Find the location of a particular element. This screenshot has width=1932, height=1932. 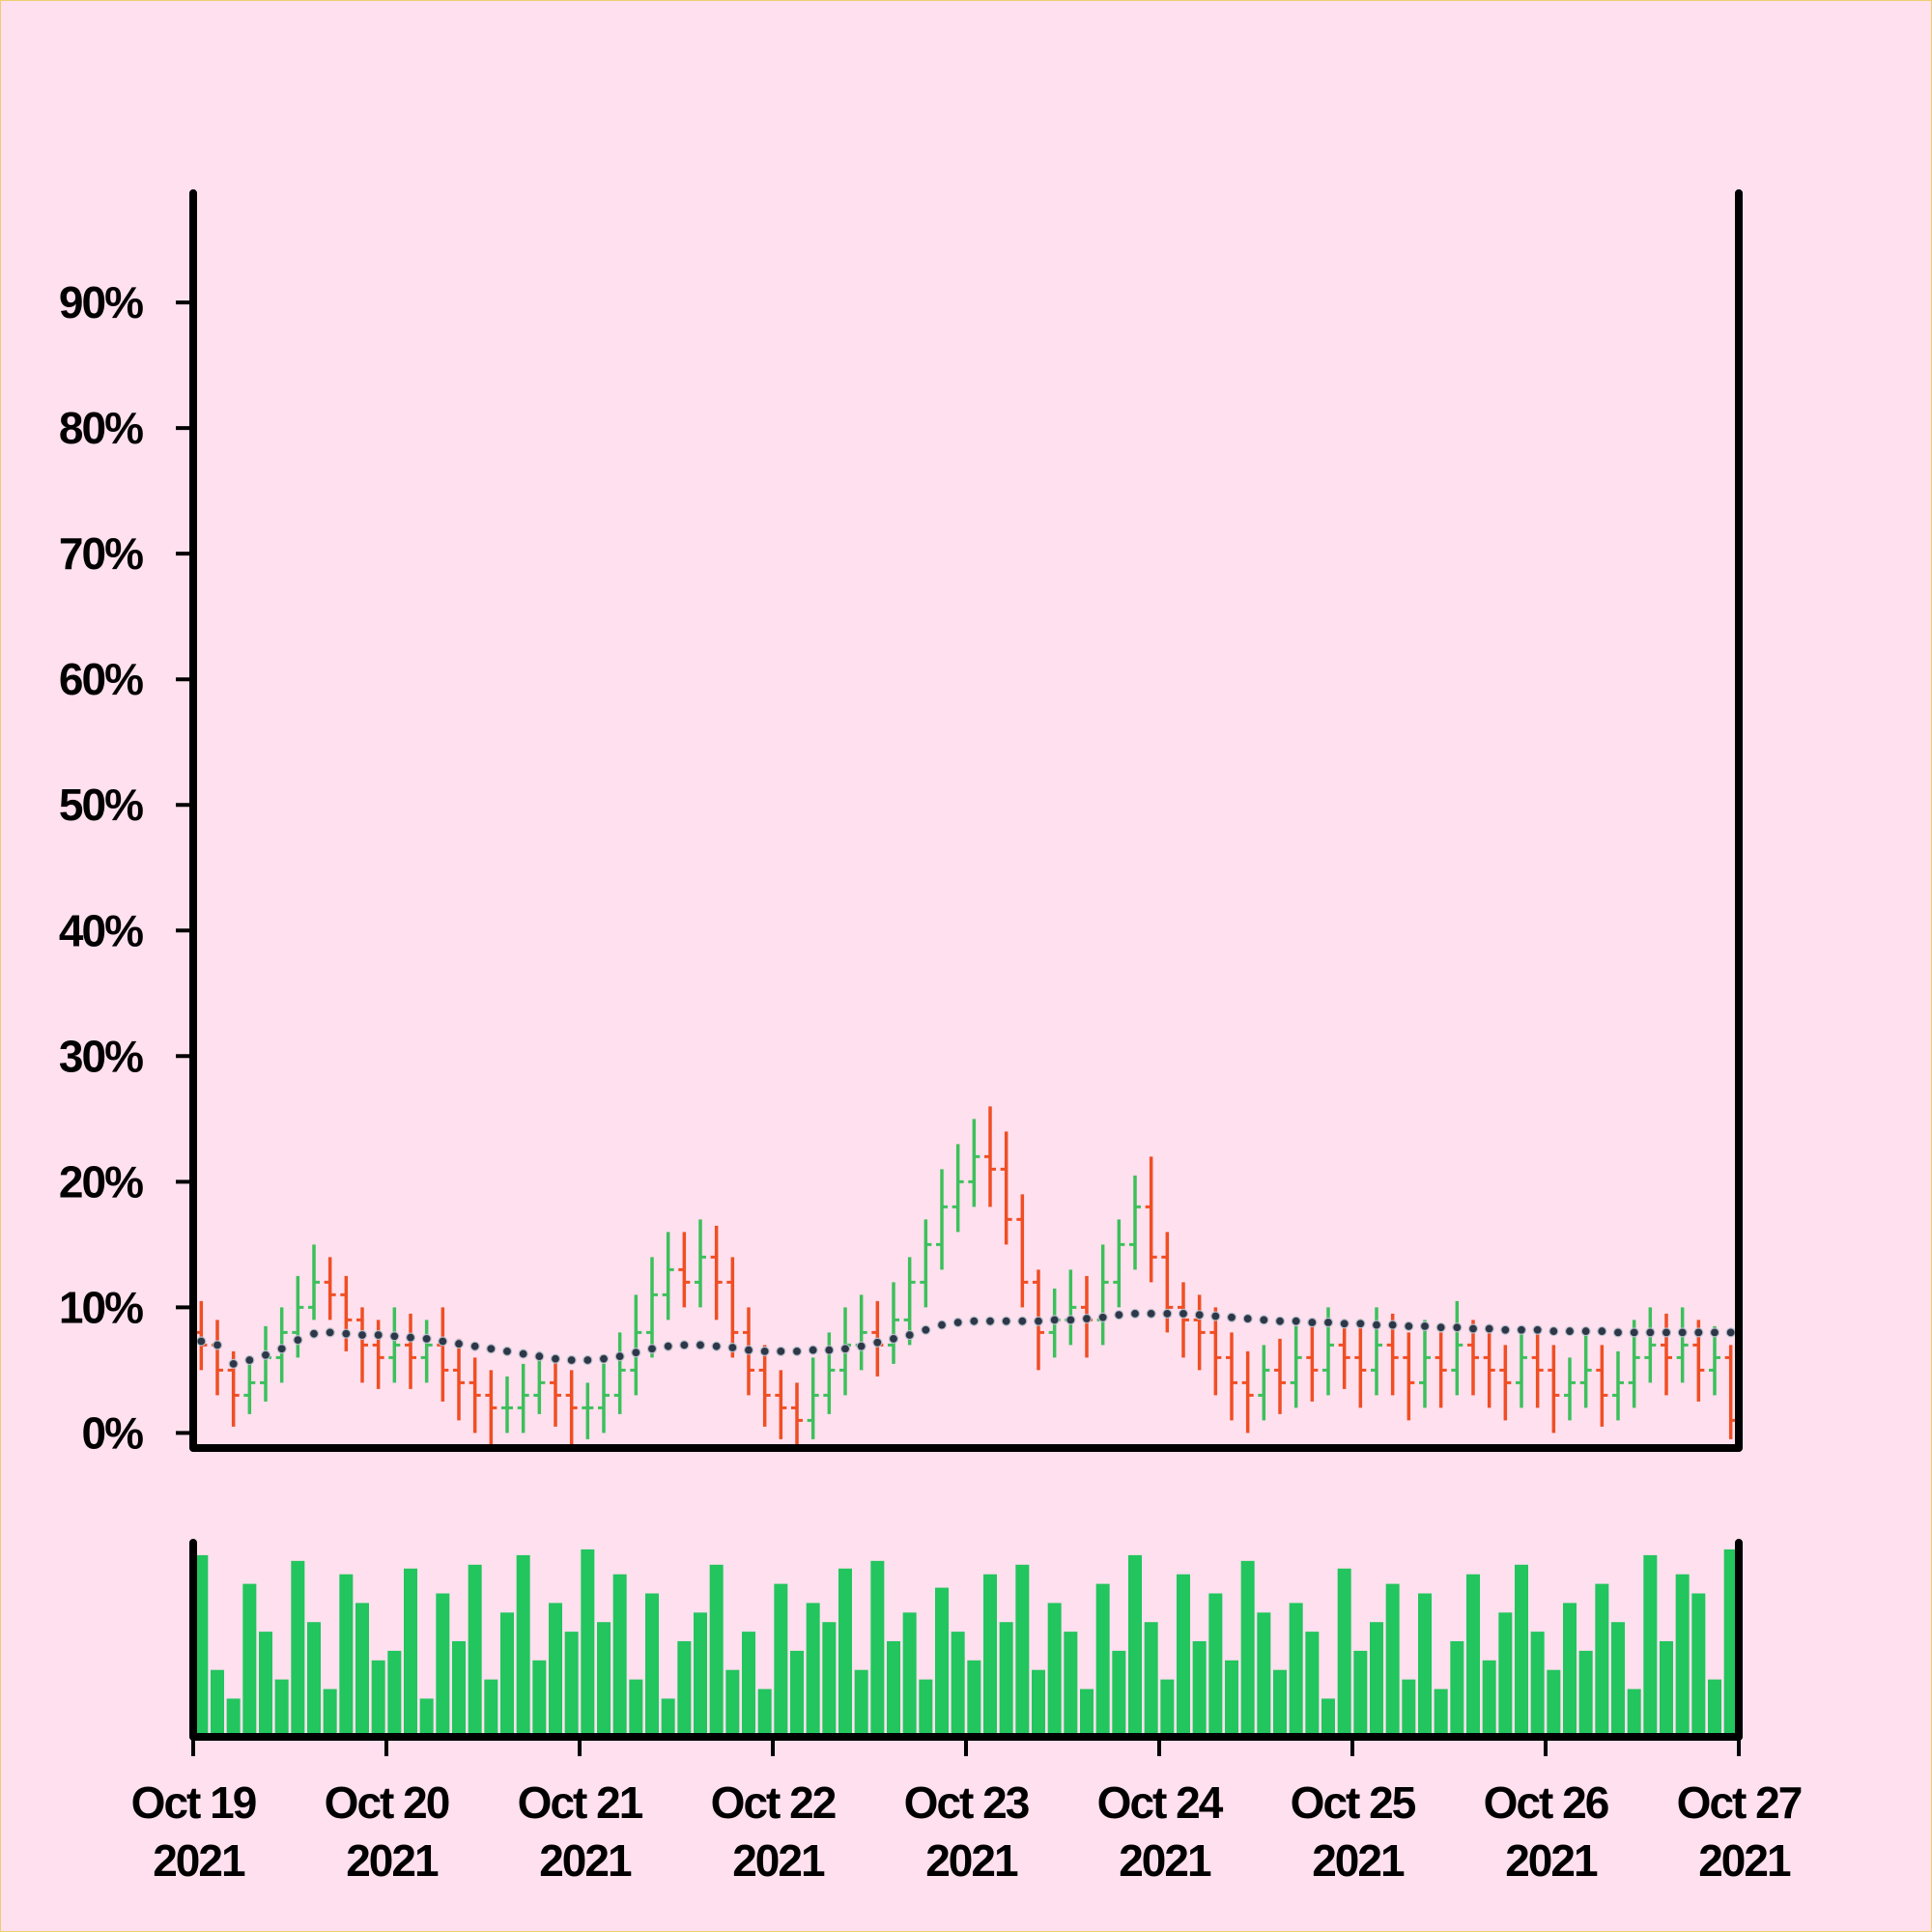

volume-panel is located at coordinates (966, 1642).